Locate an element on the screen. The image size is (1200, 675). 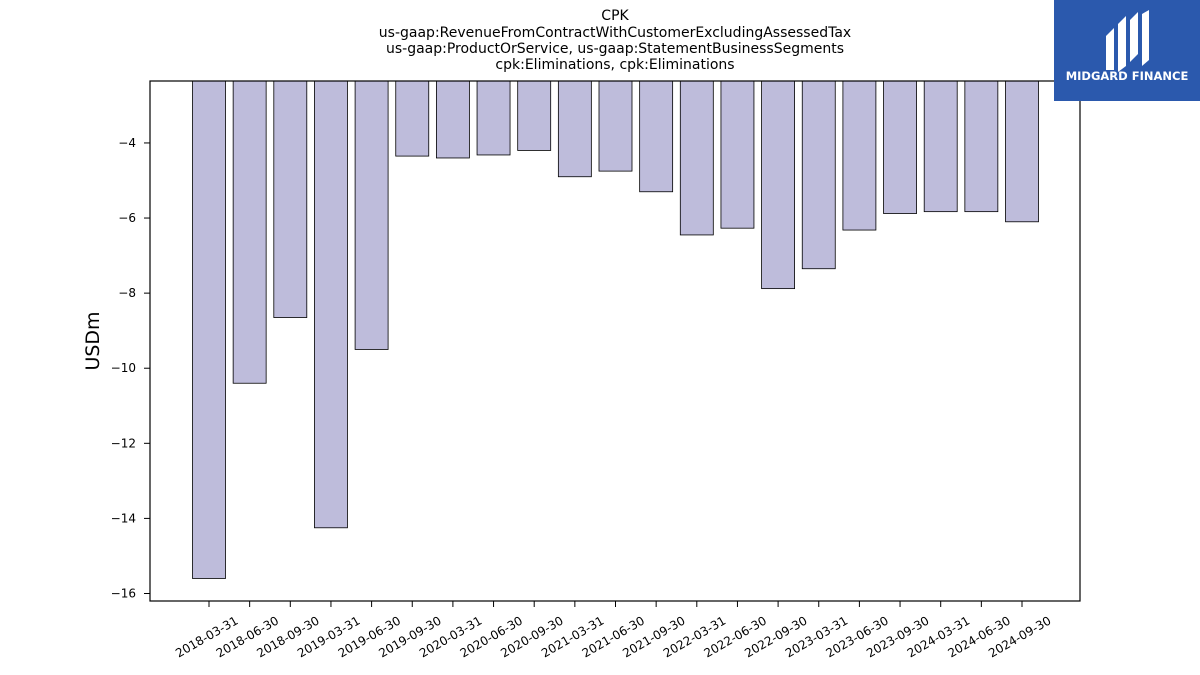
midgard-finance-logo: MIDGARD FINANCE is located at coordinates (1127, 50).